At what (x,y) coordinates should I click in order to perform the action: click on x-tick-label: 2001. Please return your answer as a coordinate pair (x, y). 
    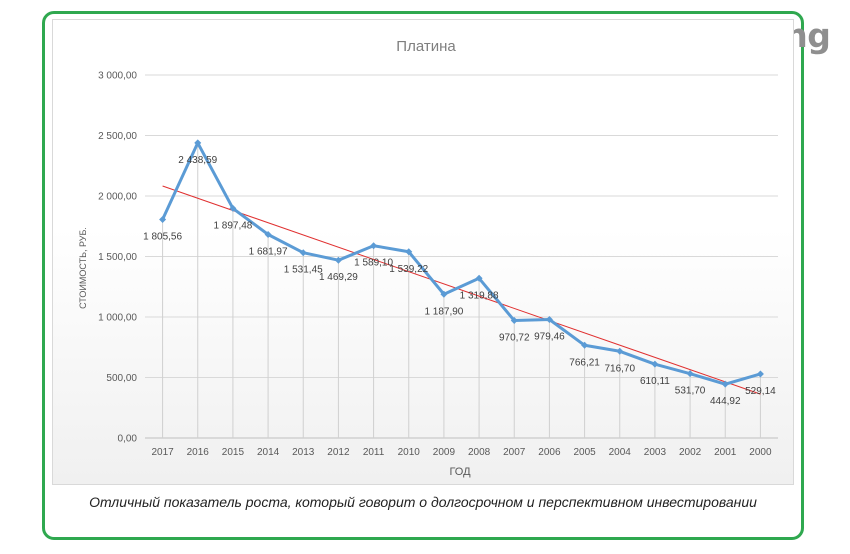
    Looking at the image, I should click on (725, 452).